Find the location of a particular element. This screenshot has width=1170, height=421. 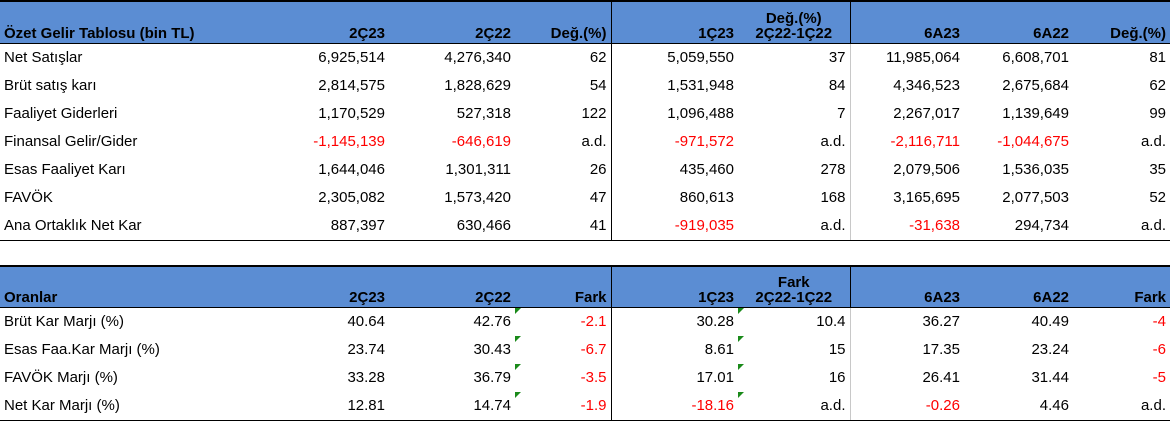

table-cell: 14.74 is located at coordinates (452, 406).